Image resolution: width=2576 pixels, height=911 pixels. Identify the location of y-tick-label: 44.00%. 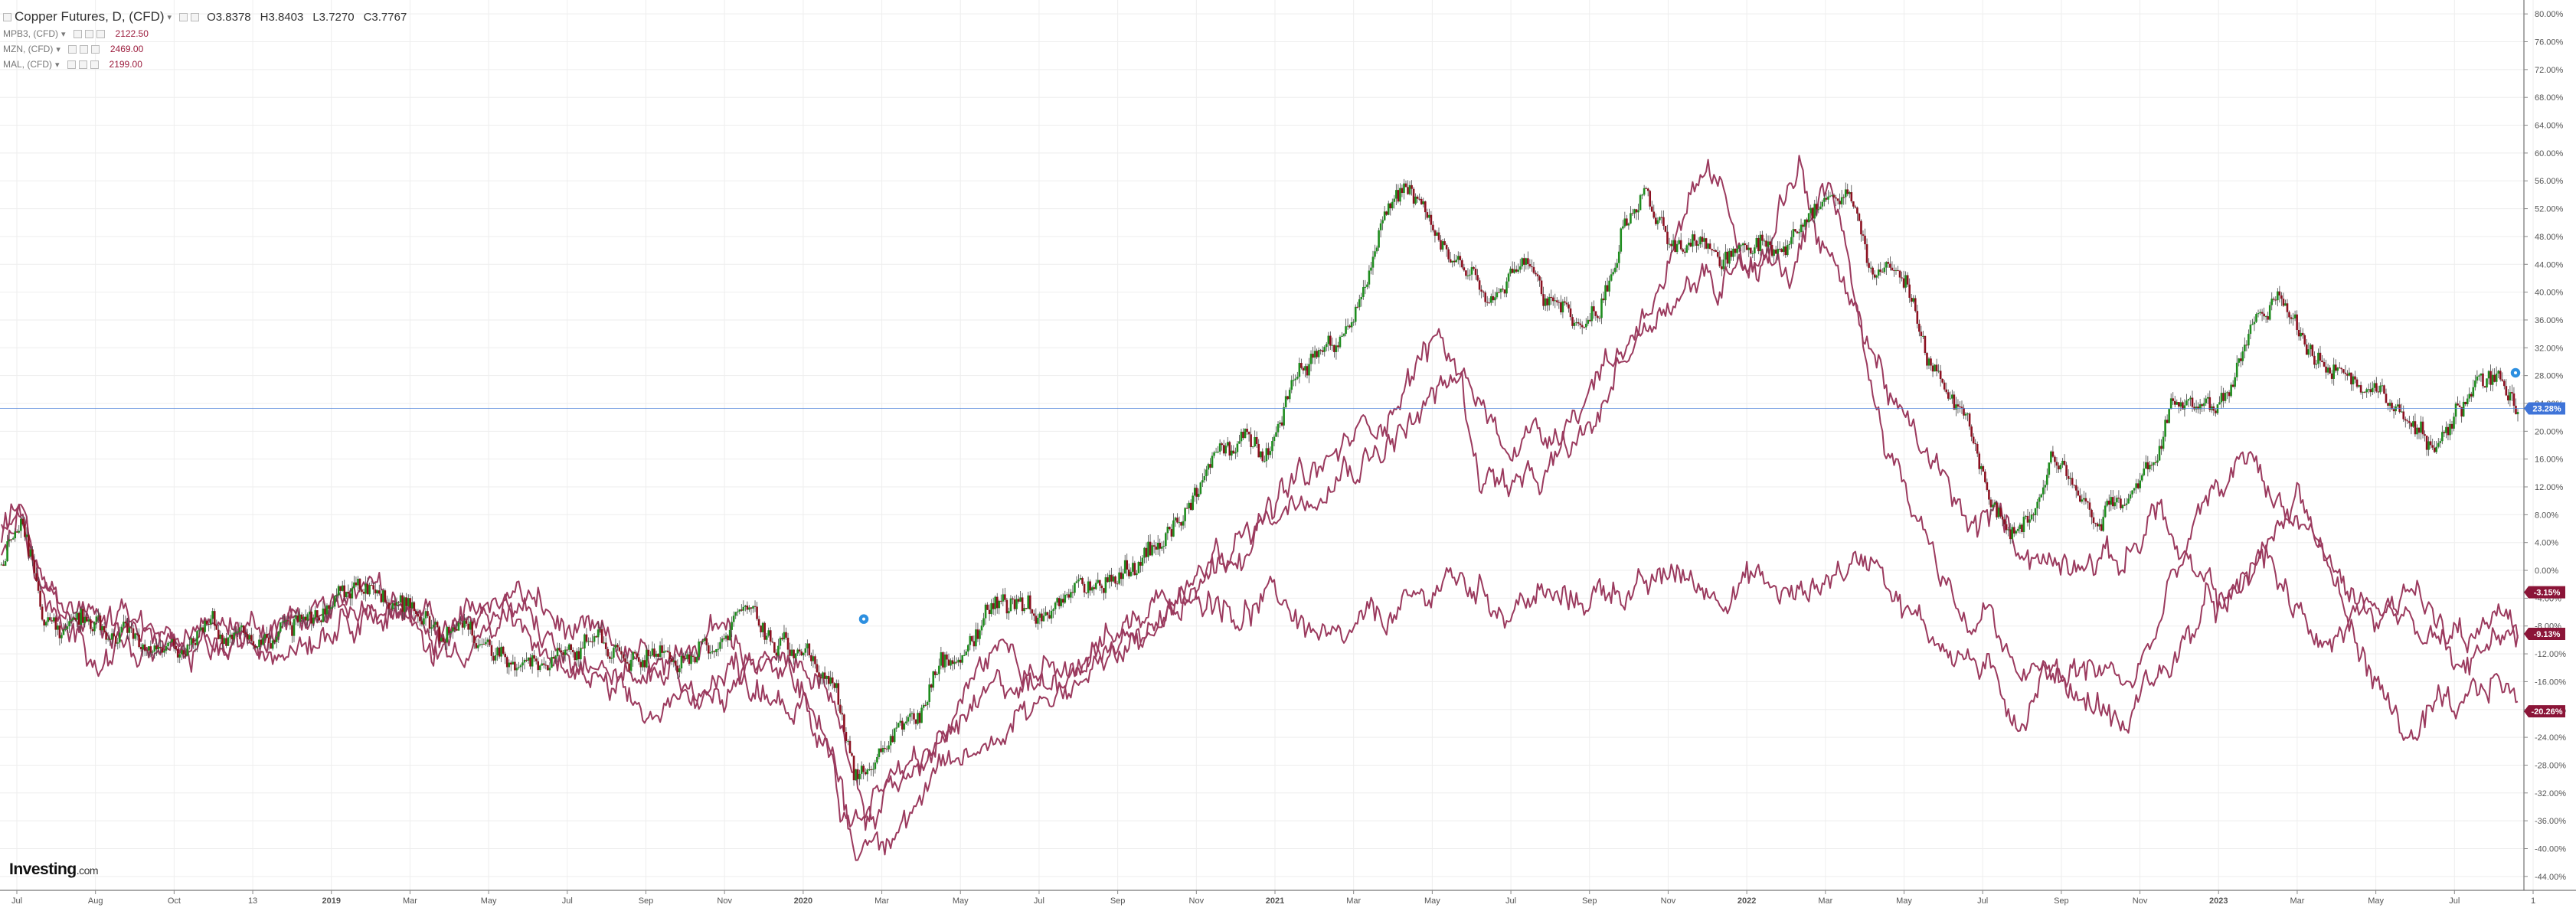
(2549, 264).